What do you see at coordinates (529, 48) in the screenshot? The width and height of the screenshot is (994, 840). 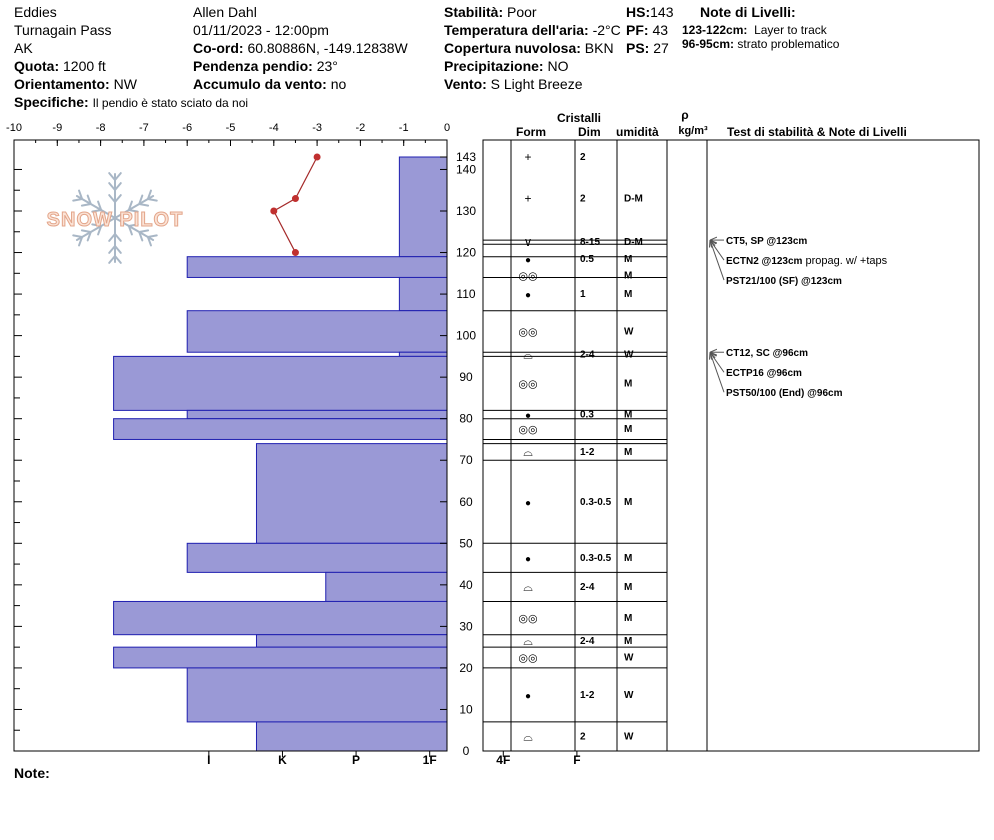 I see `sky-cover: Copertura nuvolosa: BKN` at bounding box center [529, 48].